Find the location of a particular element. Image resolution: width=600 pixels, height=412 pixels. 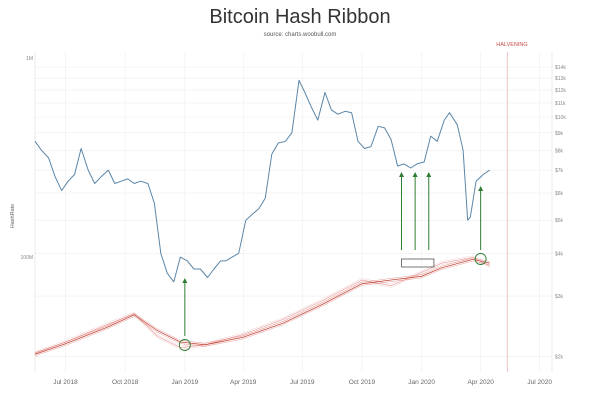

x-tick-label: Apr 2020 is located at coordinates (480, 382).